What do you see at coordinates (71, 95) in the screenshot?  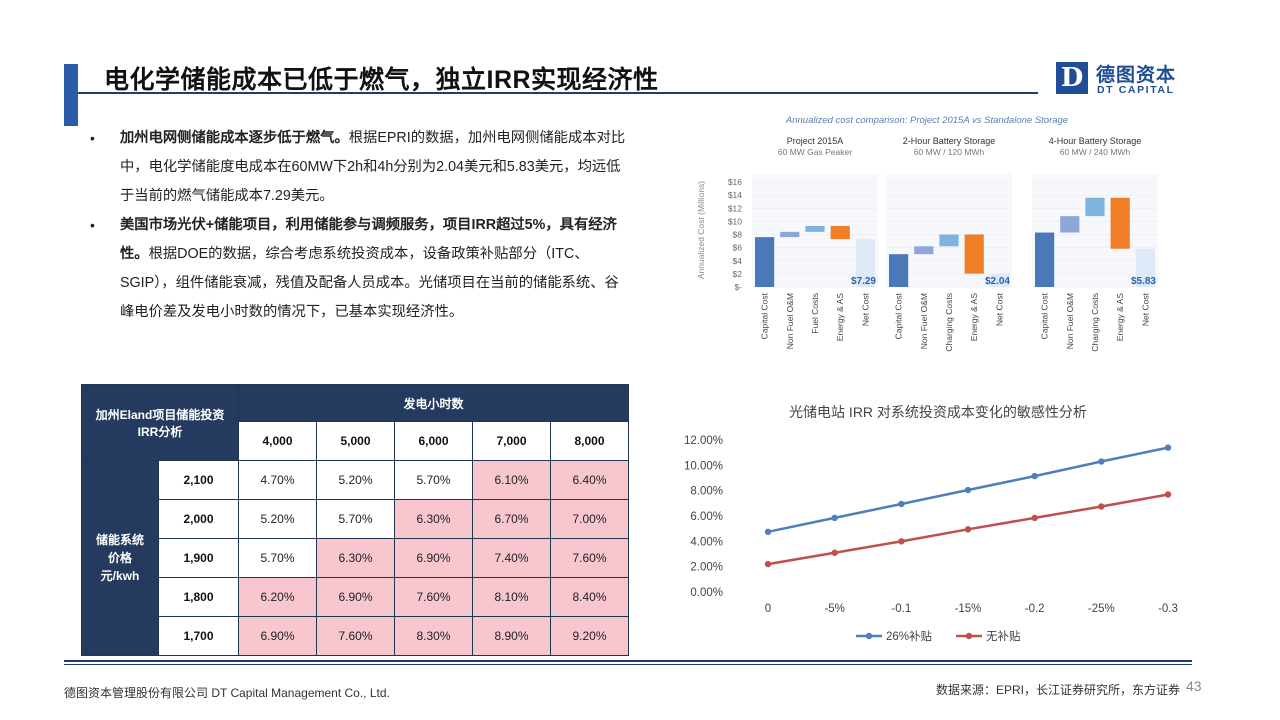 I see `title-accent-bar` at bounding box center [71, 95].